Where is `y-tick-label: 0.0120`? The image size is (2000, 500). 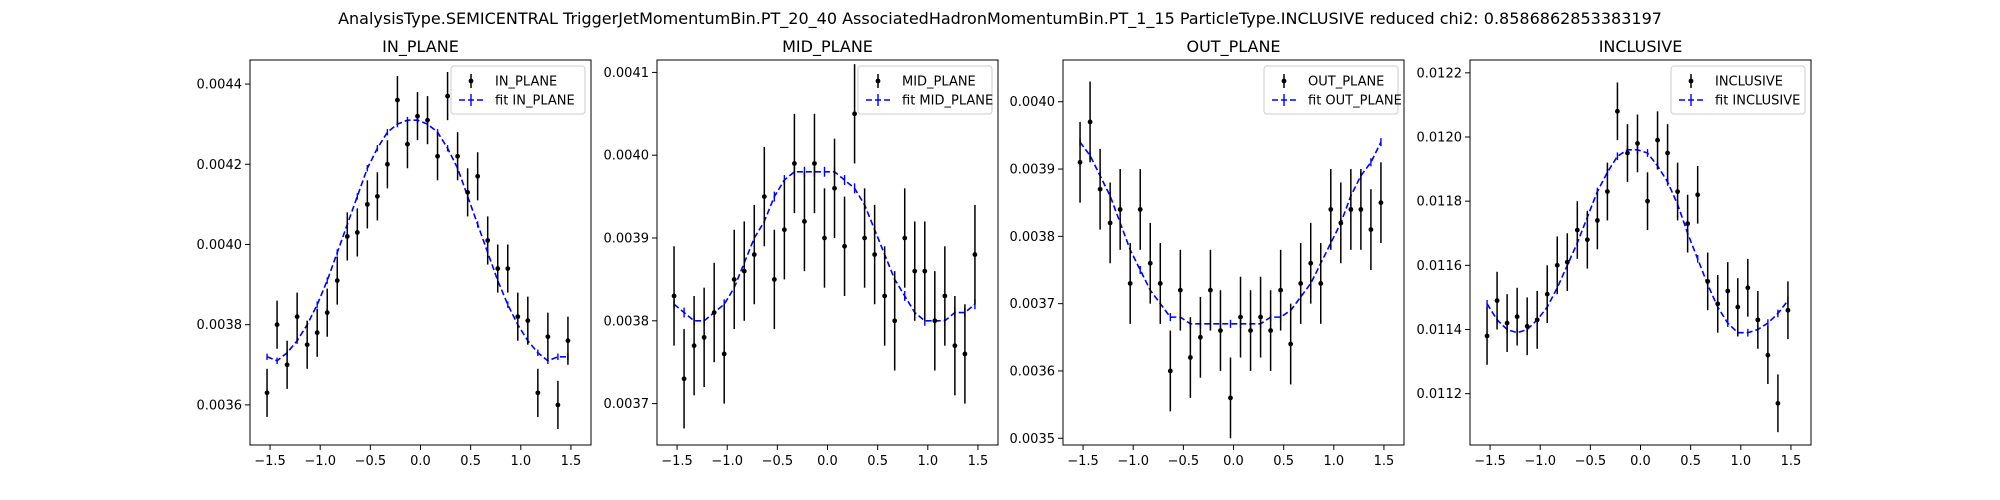
y-tick-label: 0.0120 is located at coordinates (1440, 138).